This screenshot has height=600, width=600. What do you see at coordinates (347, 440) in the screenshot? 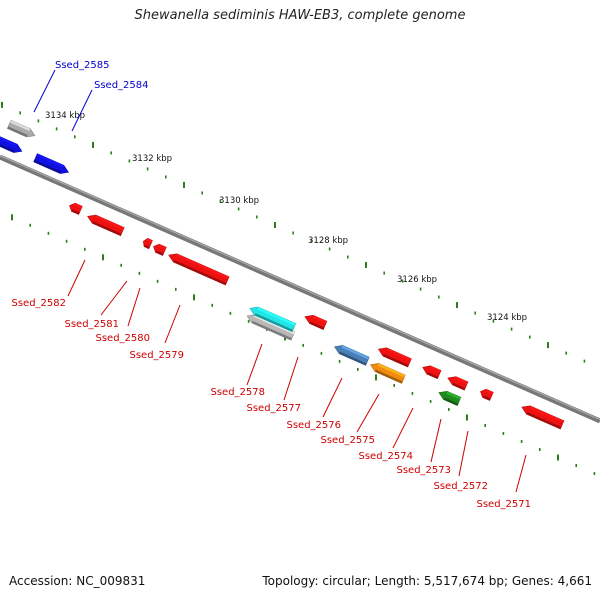
I see `gene-label-ssed-2575: Ssed_2575` at bounding box center [347, 440].